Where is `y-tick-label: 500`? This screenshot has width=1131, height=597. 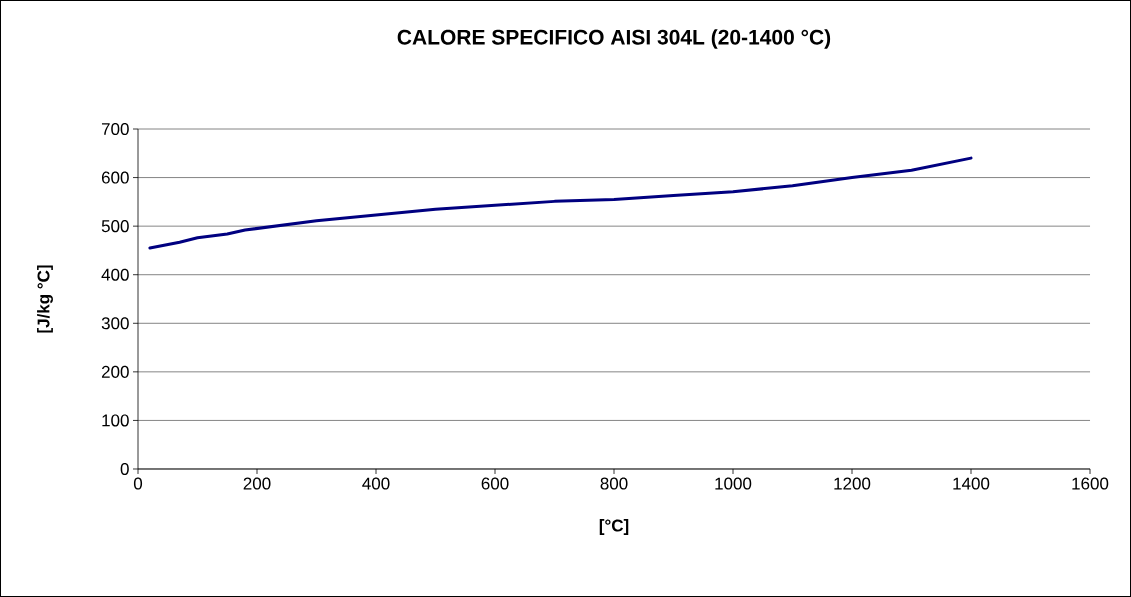
y-tick-label: 500 is located at coordinates (115, 226).